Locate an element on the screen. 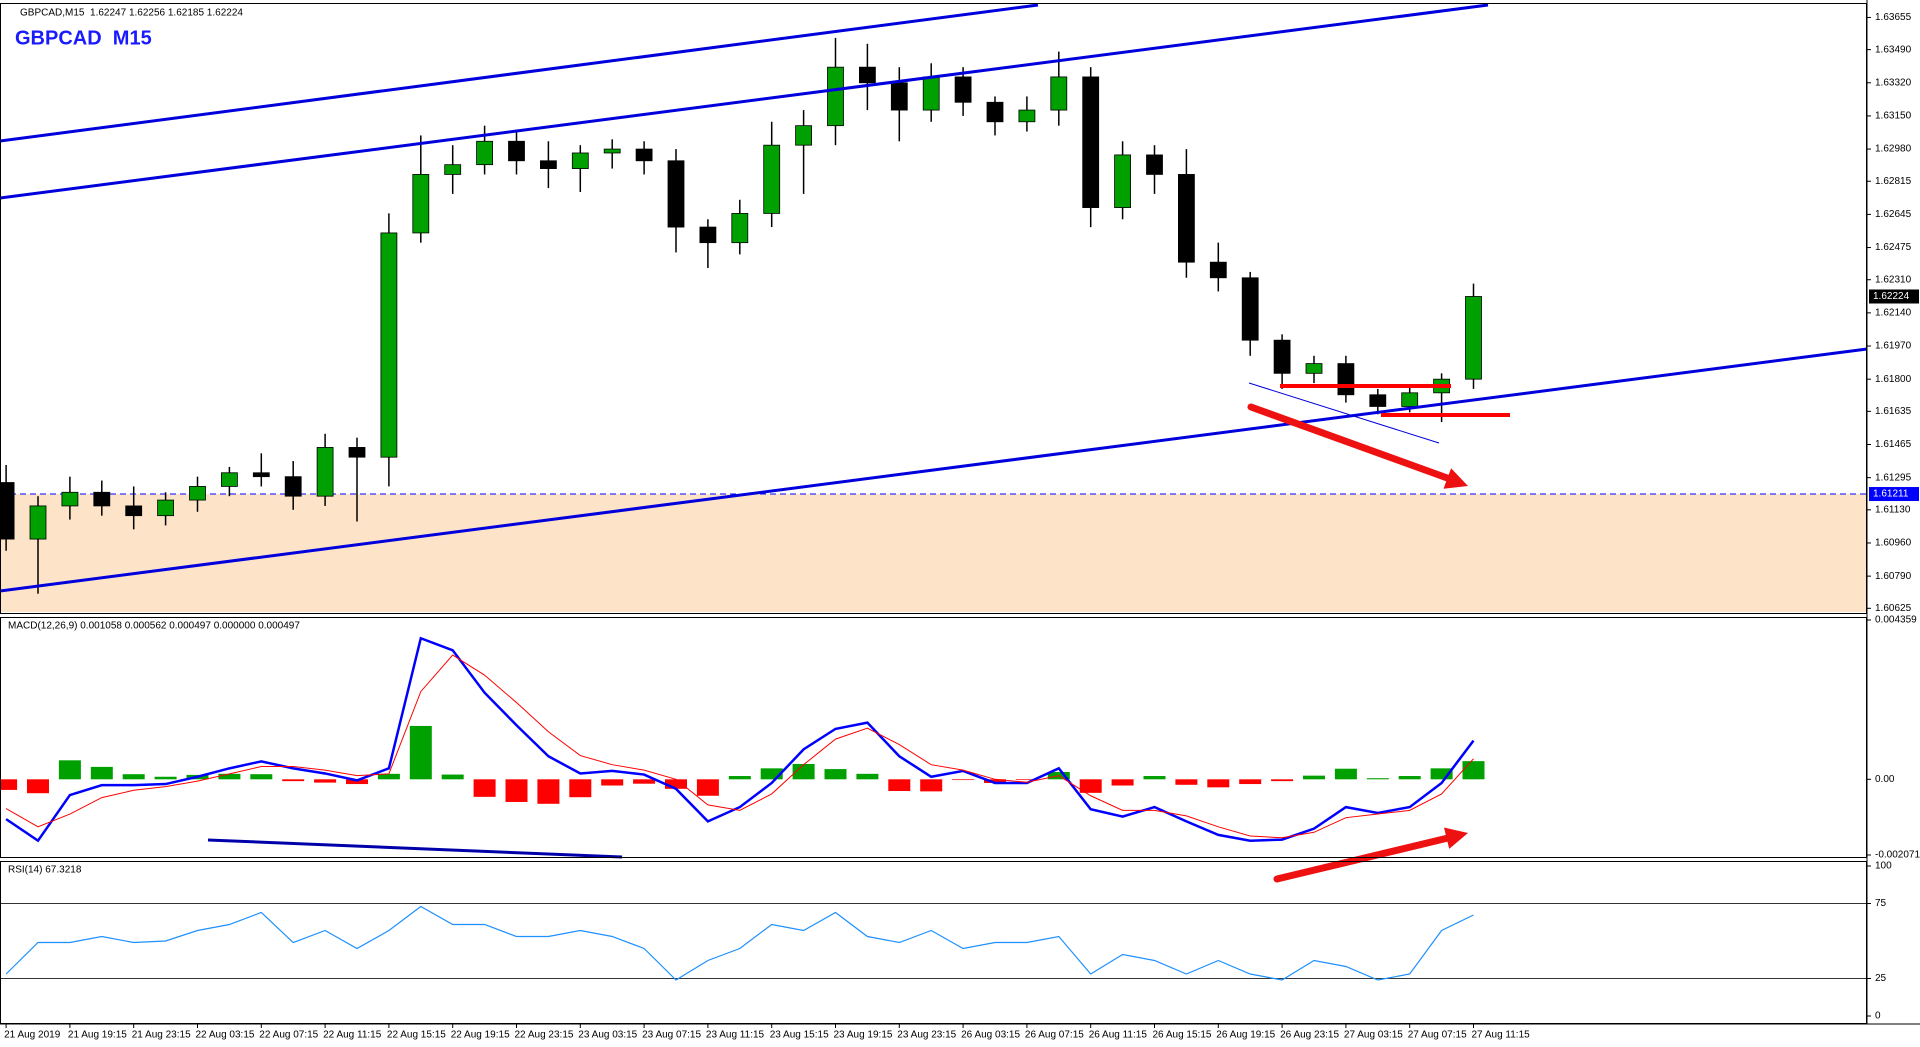 The height and width of the screenshot is (1047, 1920). y-tick-label: 1.62815 is located at coordinates (1893, 181).